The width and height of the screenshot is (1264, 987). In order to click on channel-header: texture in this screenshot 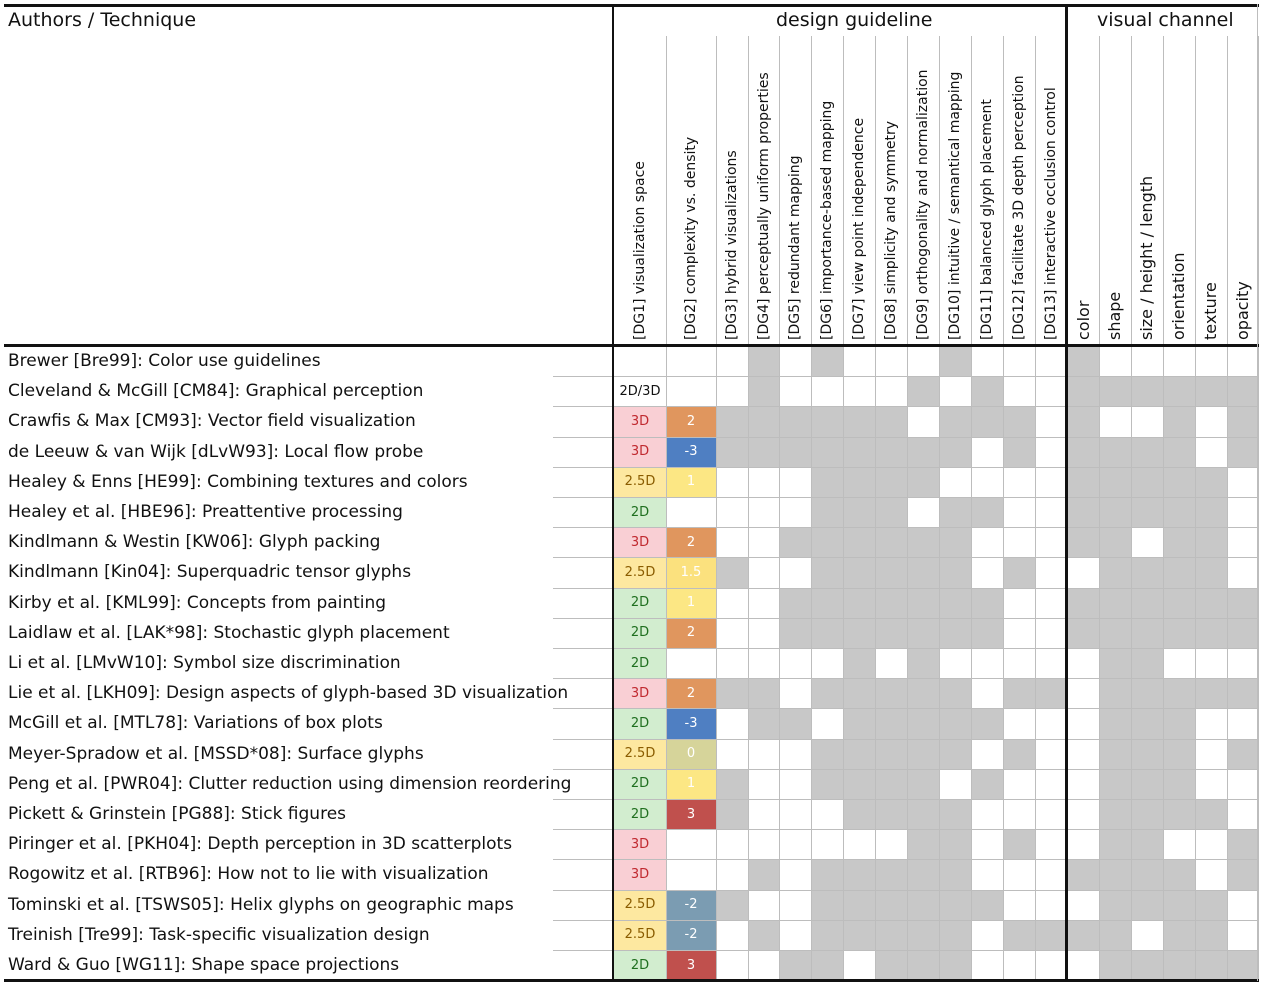, I will do `click(1210, 311)`.